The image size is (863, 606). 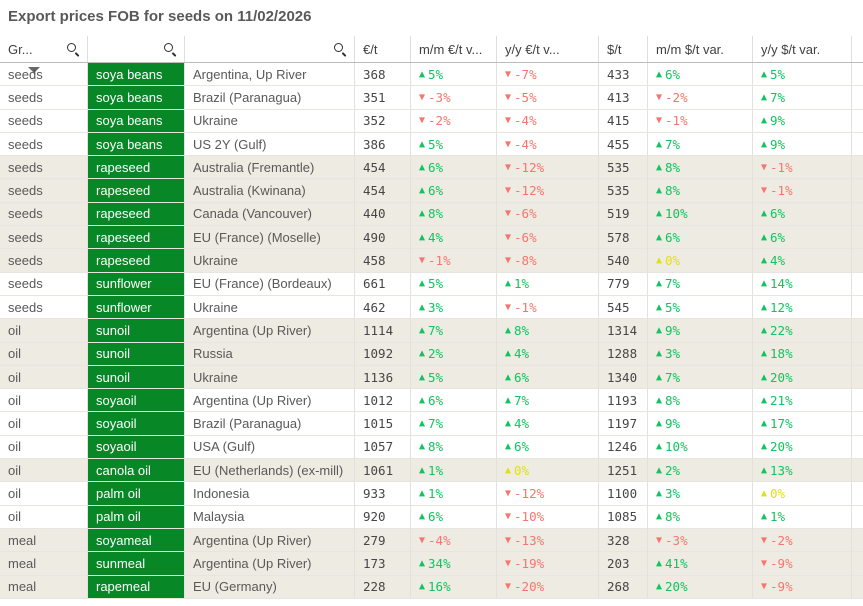 What do you see at coordinates (548, 471) in the screenshot?
I see `yy-eur-var-cell: ▲ 0%` at bounding box center [548, 471].